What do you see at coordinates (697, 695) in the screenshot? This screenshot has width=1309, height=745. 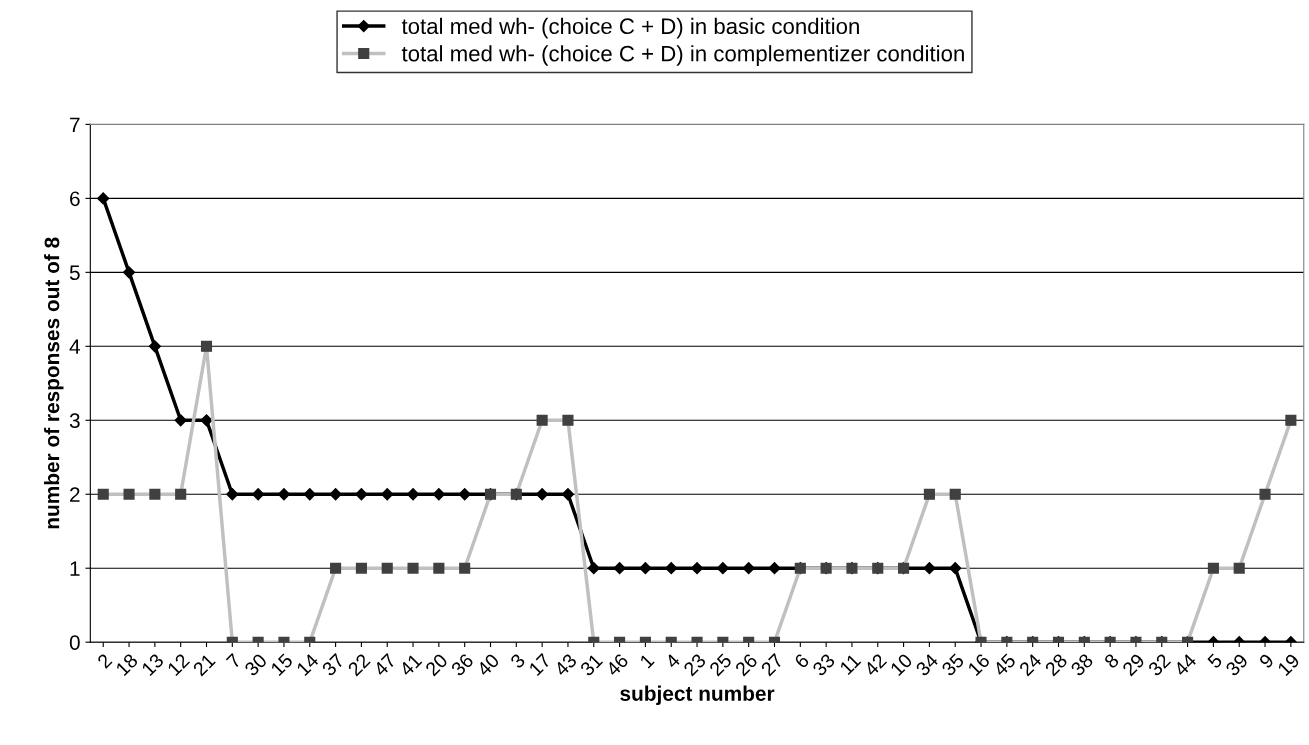 I see `x-axis-title: subject number` at bounding box center [697, 695].